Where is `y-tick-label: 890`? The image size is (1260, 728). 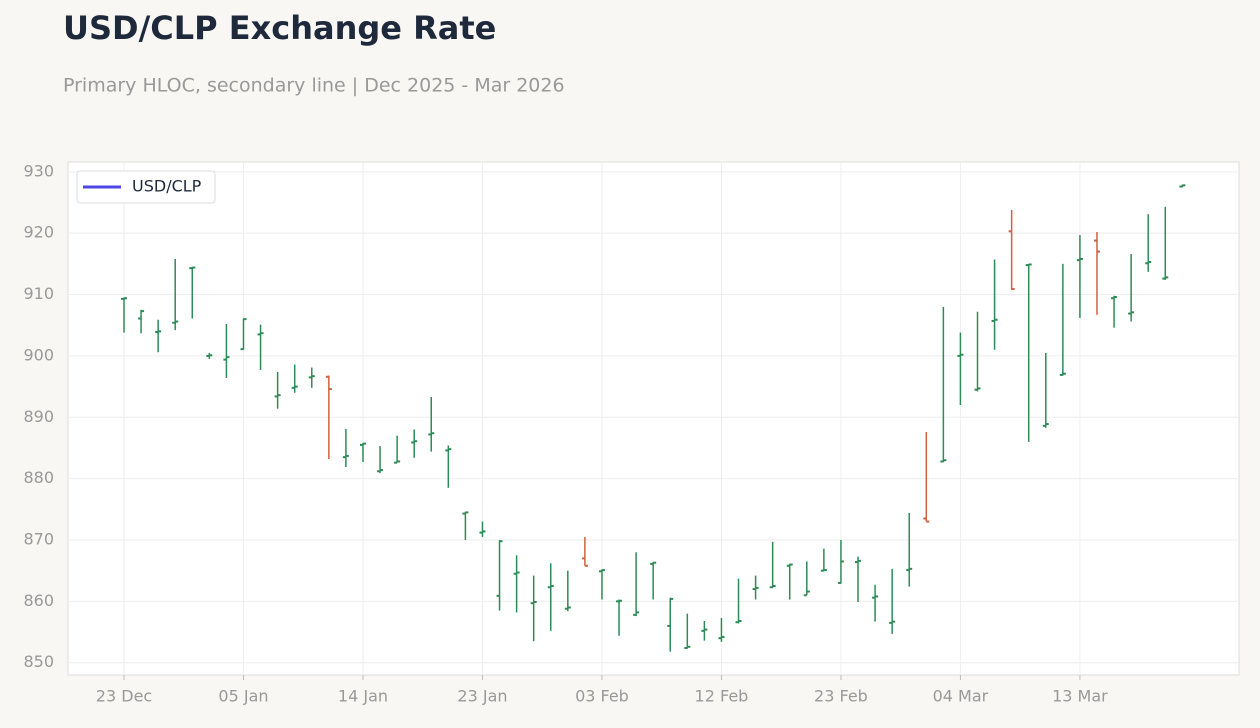 y-tick-label: 890 is located at coordinates (38, 416).